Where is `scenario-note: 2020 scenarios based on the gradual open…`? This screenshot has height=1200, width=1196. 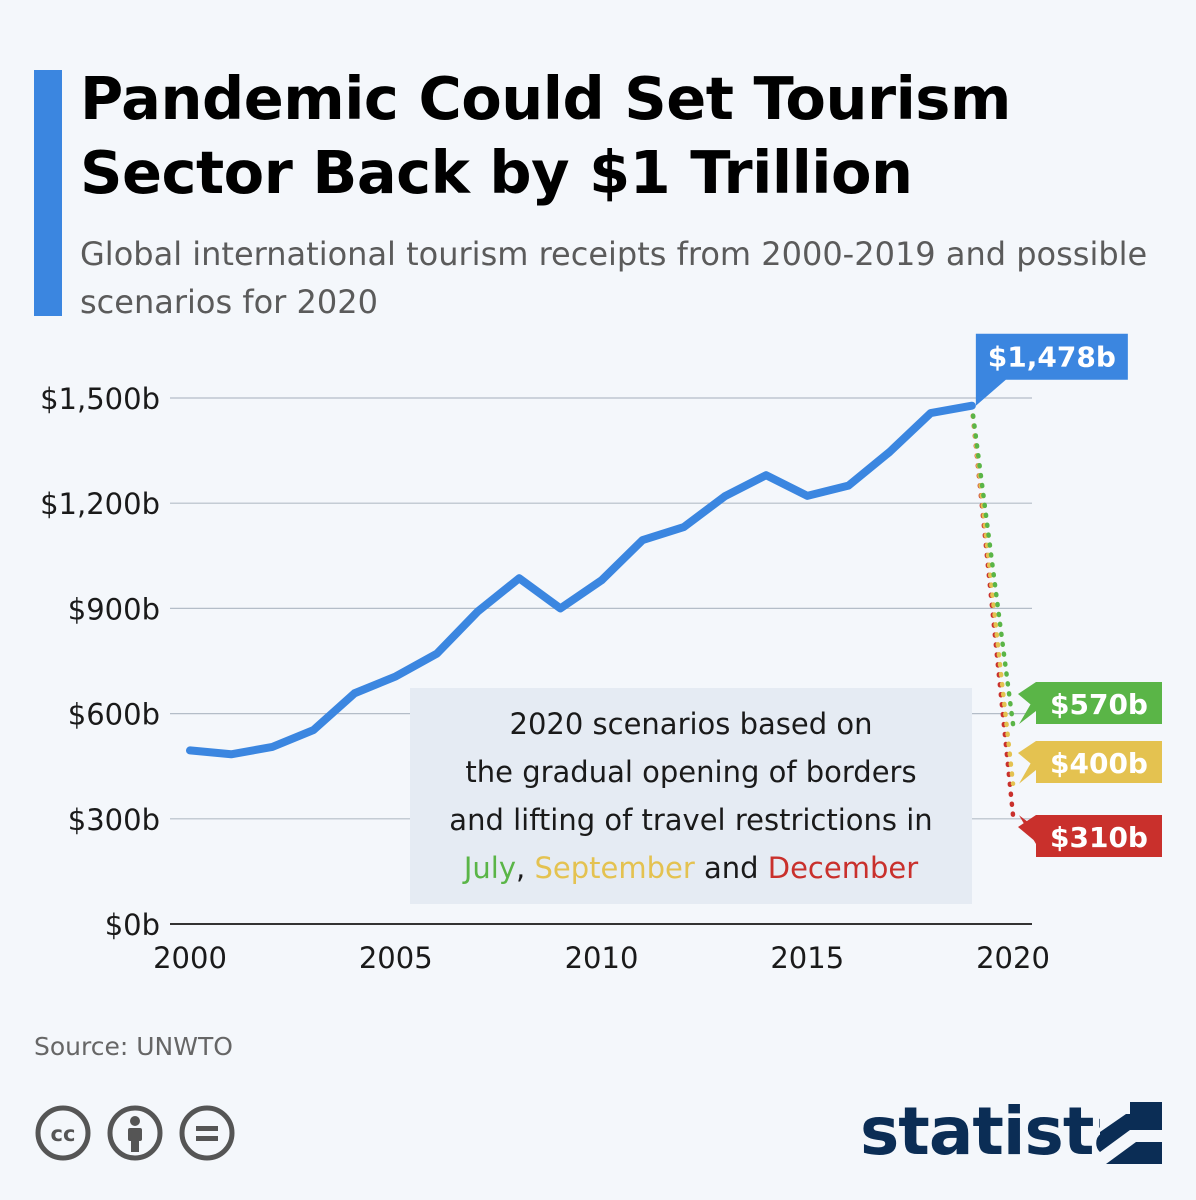
scenario-note: 2020 scenarios based on the gradual open… is located at coordinates (691, 796).